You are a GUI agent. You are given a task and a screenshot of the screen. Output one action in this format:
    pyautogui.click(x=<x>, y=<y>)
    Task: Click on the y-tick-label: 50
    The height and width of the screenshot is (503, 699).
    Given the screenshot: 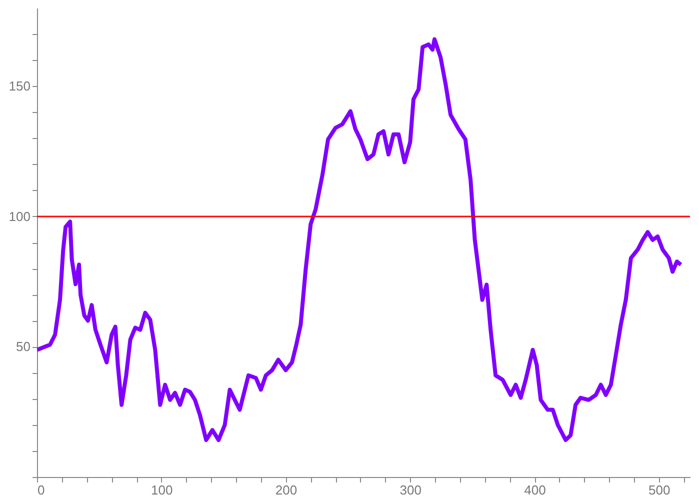 What is the action you would take?
    pyautogui.click(x=23, y=346)
    